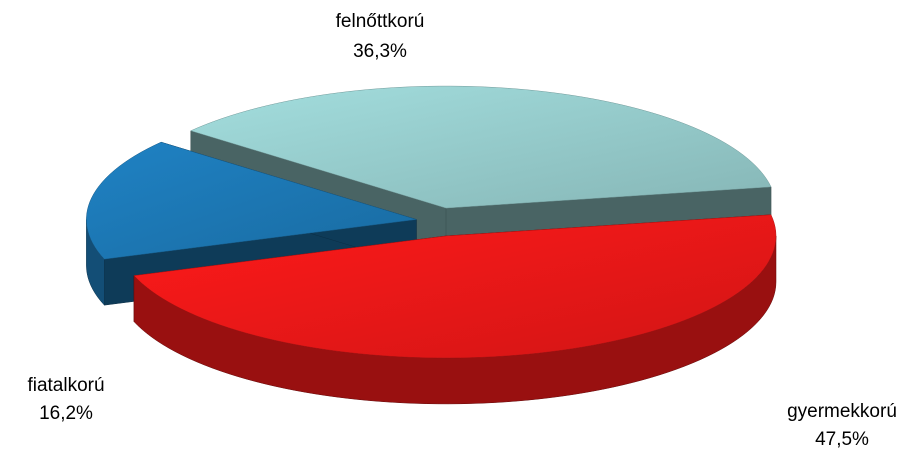 The height and width of the screenshot is (454, 918). I want to click on value-label: 16,2%, so click(66, 413).